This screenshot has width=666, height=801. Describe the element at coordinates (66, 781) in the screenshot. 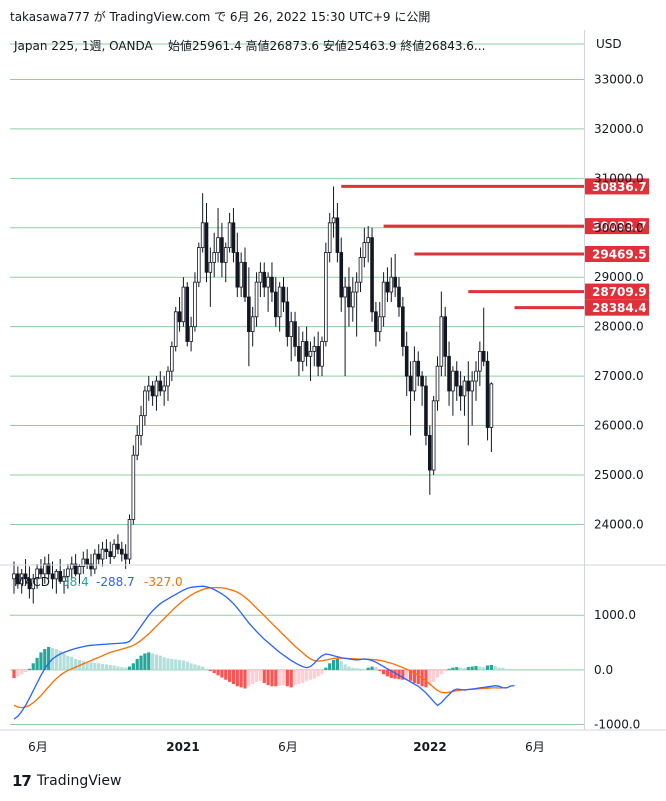

I see `footer-brand: 17 TradingView` at that location.